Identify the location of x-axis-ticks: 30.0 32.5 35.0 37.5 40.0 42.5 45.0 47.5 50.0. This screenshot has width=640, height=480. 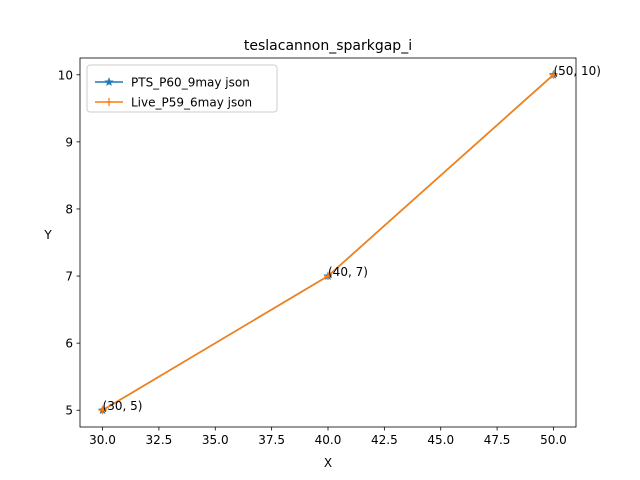
(328, 437).